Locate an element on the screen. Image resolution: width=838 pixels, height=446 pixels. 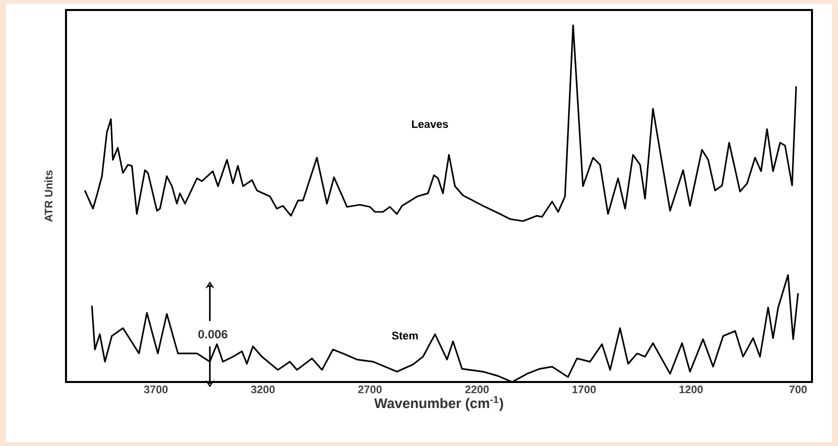
text: Leaves is located at coordinates (430, 124).